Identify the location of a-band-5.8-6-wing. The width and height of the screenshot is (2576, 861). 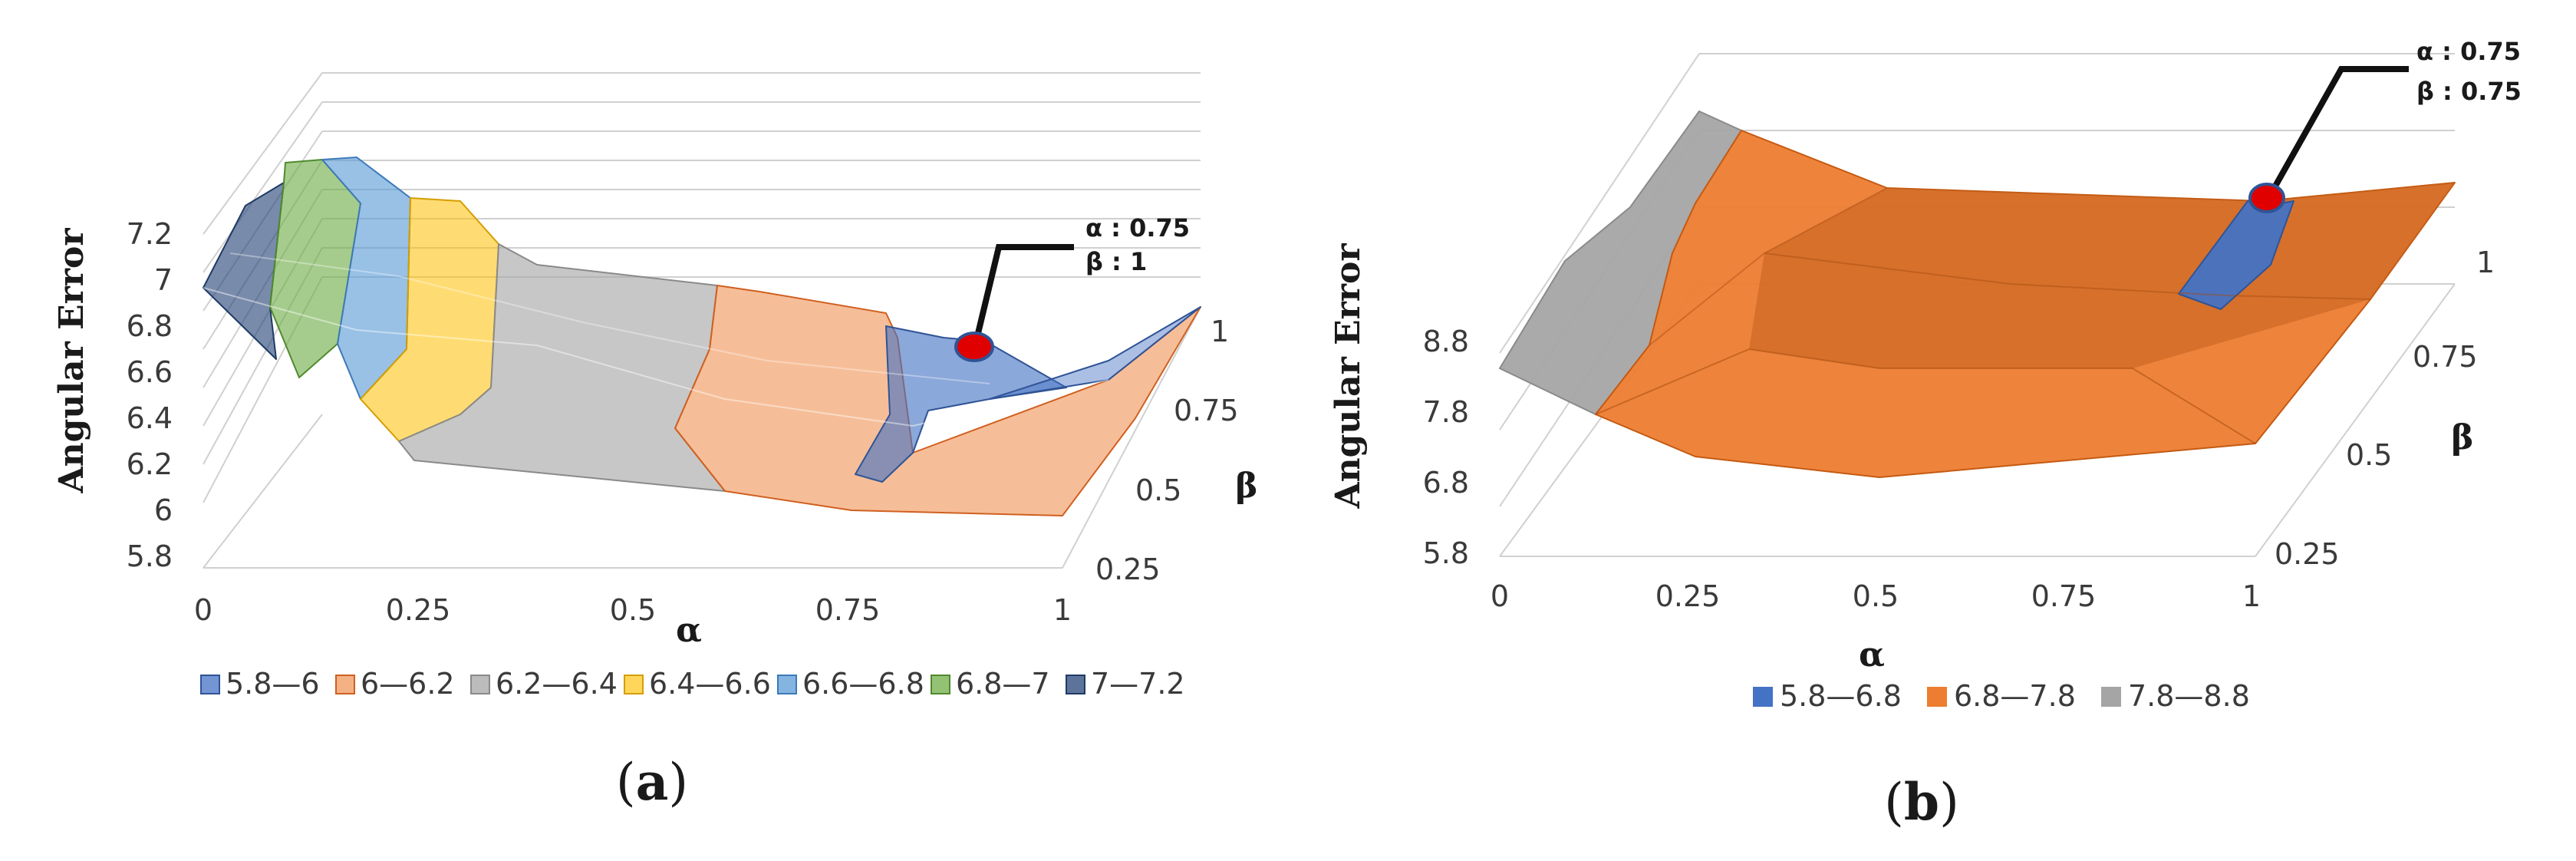
(1095, 353).